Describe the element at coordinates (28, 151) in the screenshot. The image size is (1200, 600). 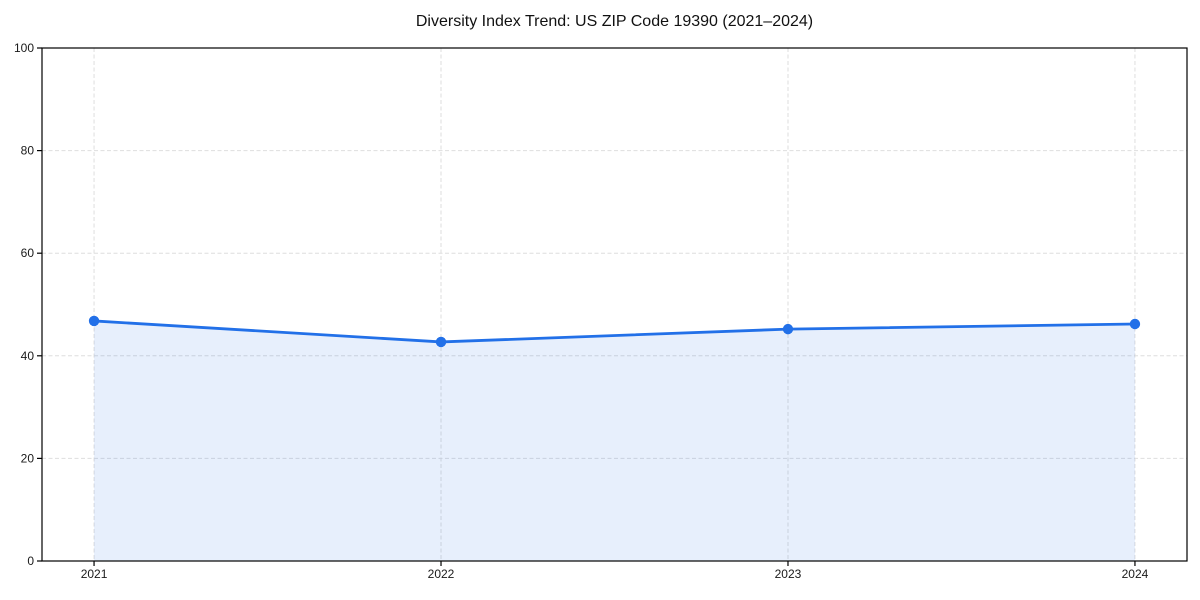
I see `y-tick-label: 80` at that location.